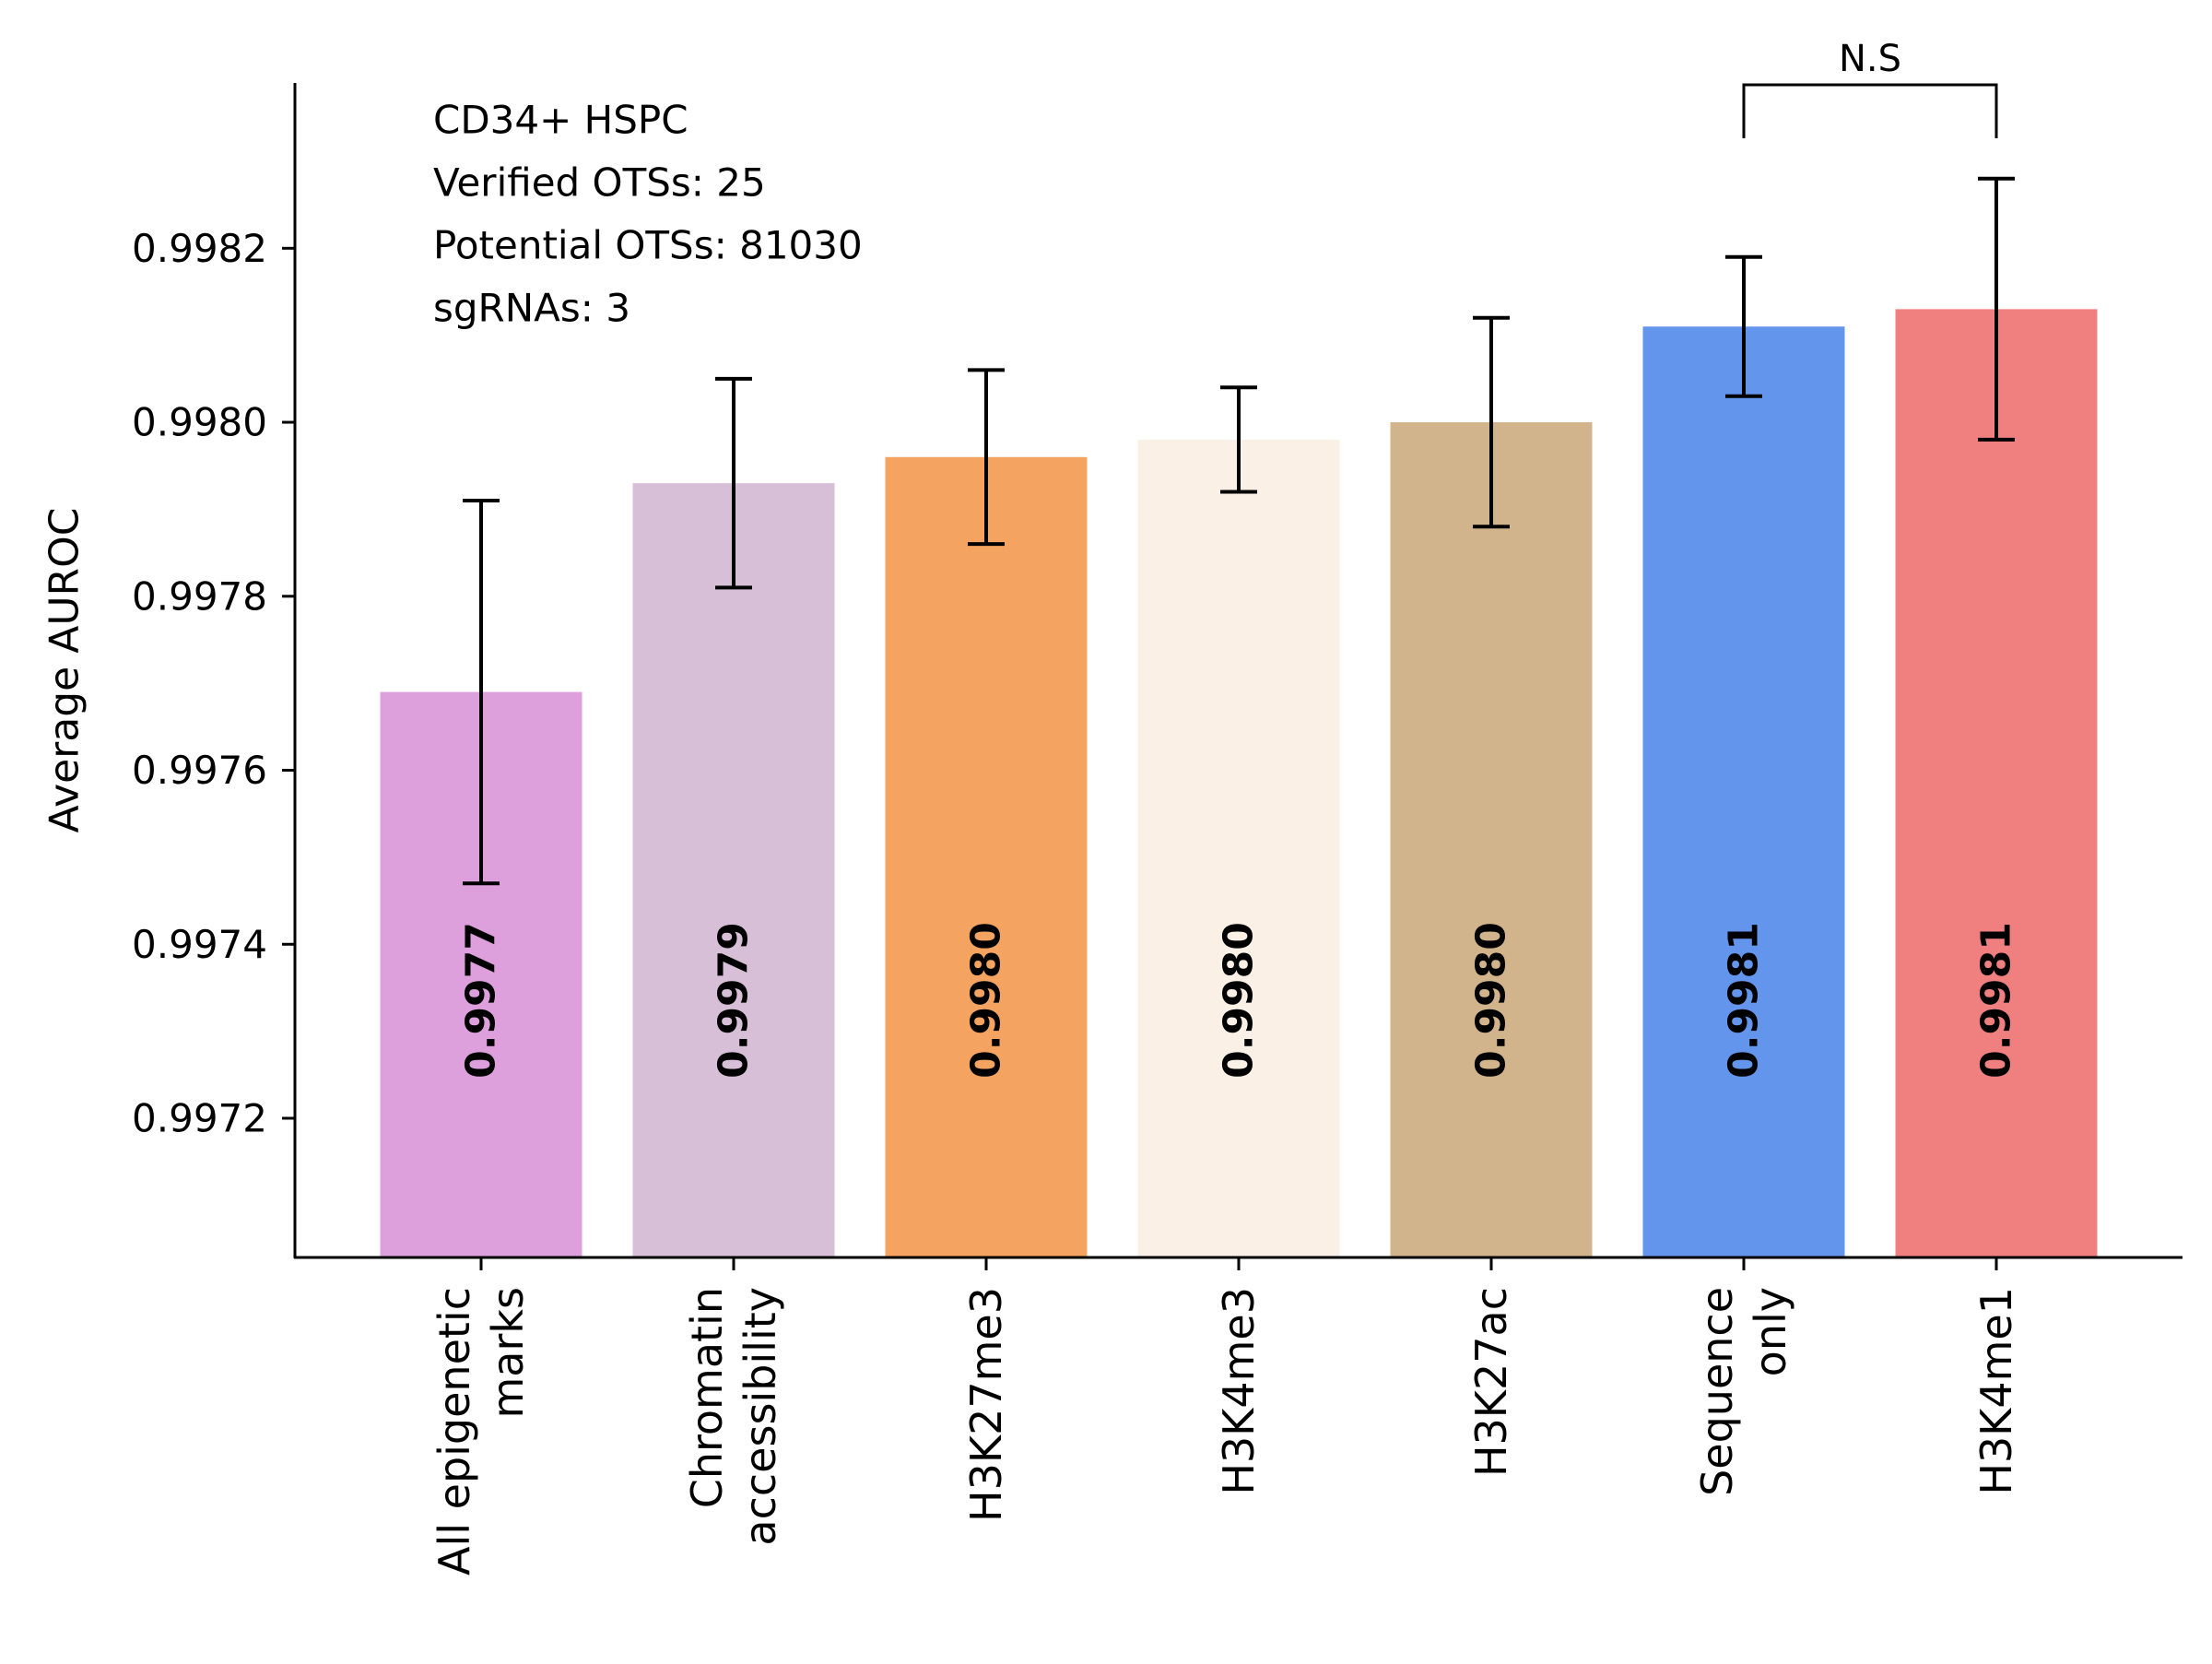 The height and width of the screenshot is (1664, 2212). What do you see at coordinates (648, 245) in the screenshot?
I see `annotation-line-3: Potential OTSs: 81030` at bounding box center [648, 245].